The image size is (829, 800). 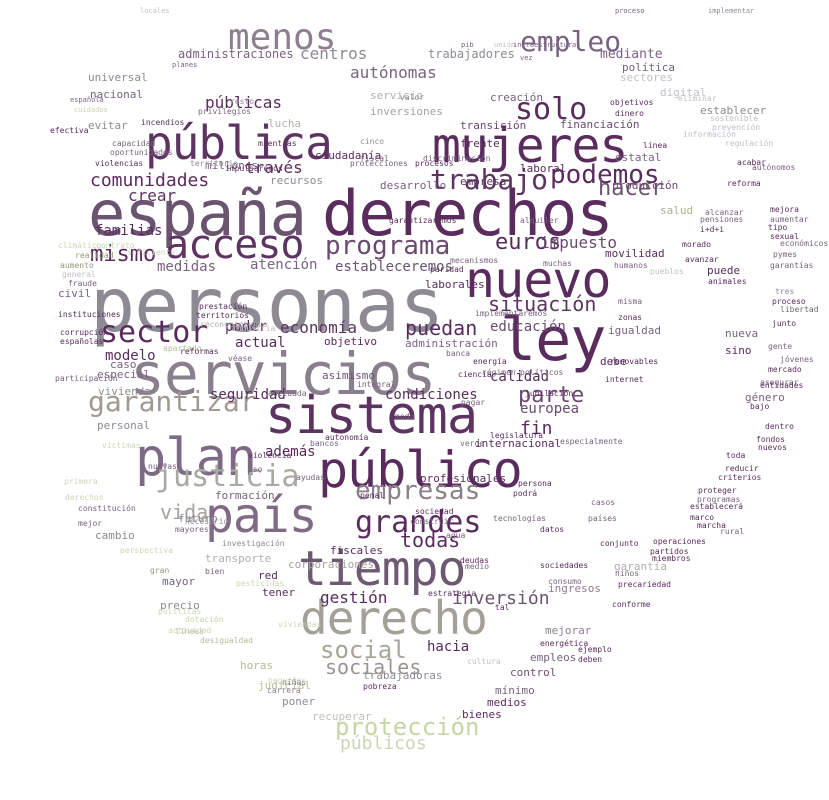 I want to click on word-83: profesionales, so click(x=463, y=478).